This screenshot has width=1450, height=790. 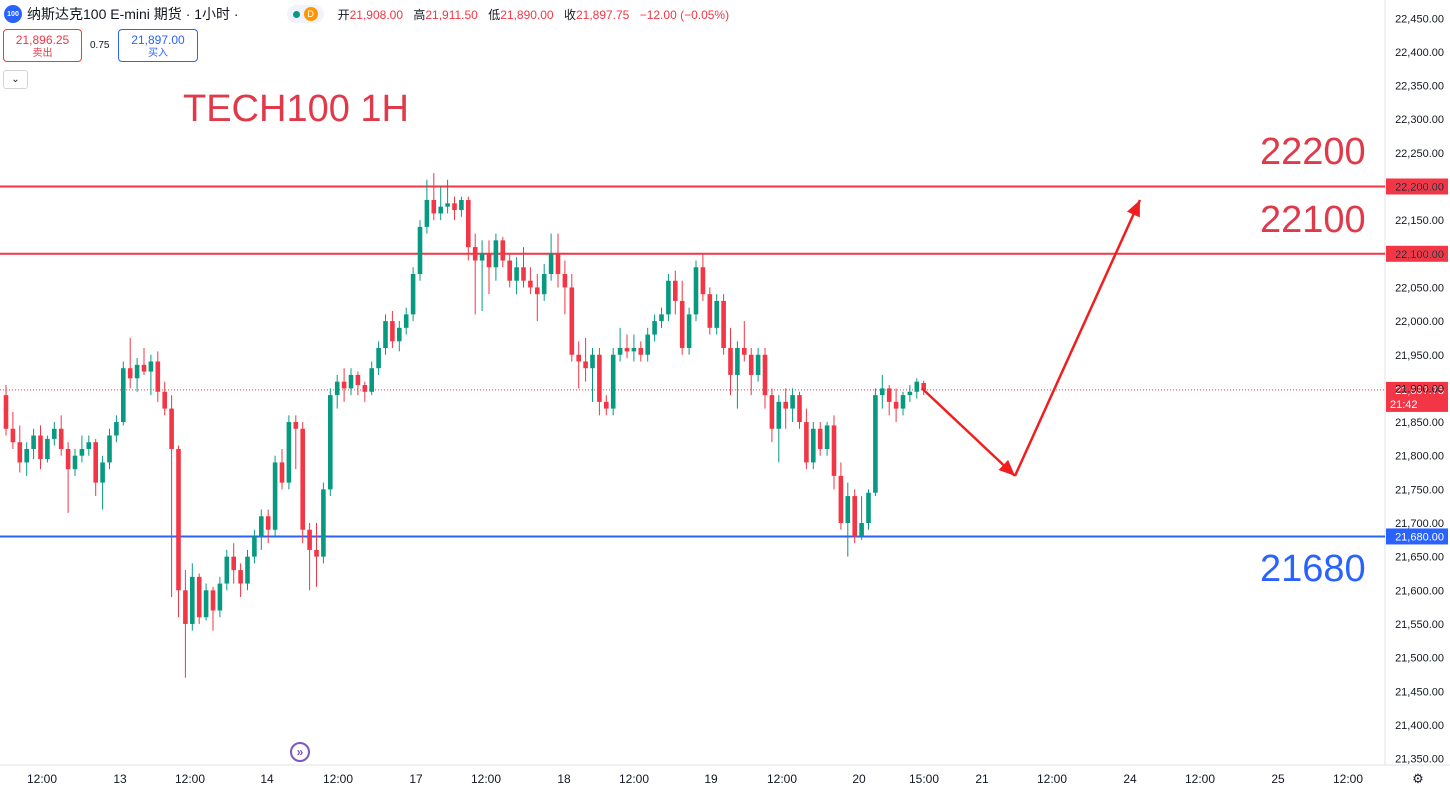 I want to click on chevron-down-icon: ⌄, so click(x=15, y=79).